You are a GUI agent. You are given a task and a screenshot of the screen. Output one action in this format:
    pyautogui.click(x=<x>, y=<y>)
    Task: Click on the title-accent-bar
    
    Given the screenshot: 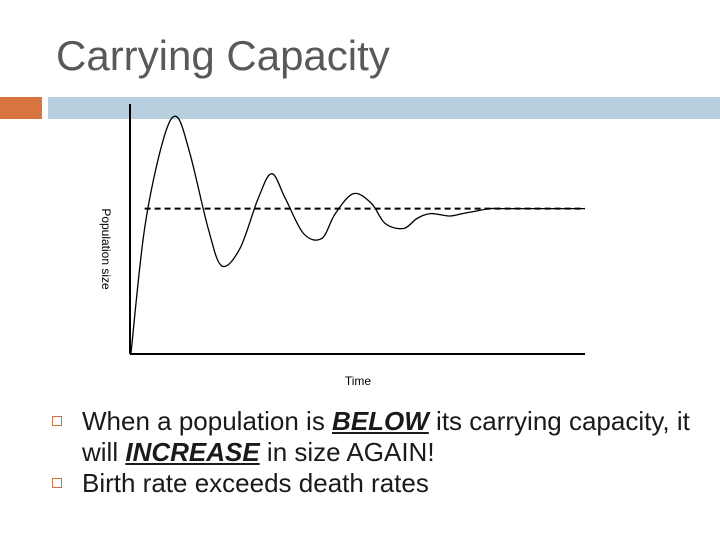 What is the action you would take?
    pyautogui.click(x=384, y=108)
    